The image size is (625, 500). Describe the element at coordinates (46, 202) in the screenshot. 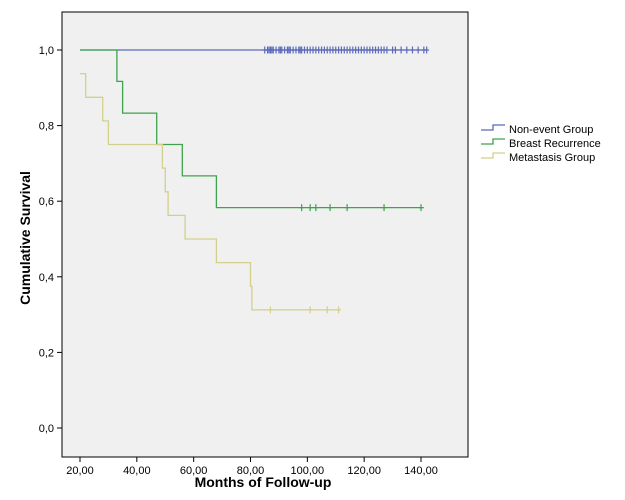

I see `y-tick-label: 0,6` at that location.